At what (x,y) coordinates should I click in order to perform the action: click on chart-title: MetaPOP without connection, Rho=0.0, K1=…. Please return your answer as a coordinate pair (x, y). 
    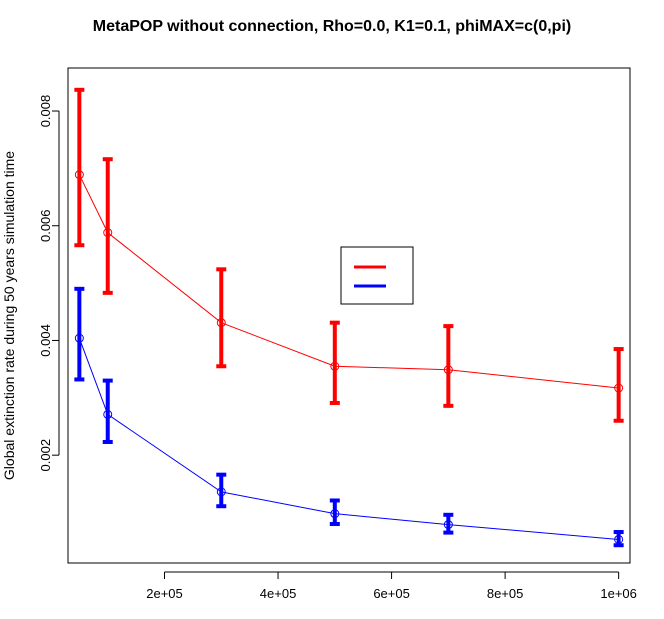
    Looking at the image, I should click on (332, 26).